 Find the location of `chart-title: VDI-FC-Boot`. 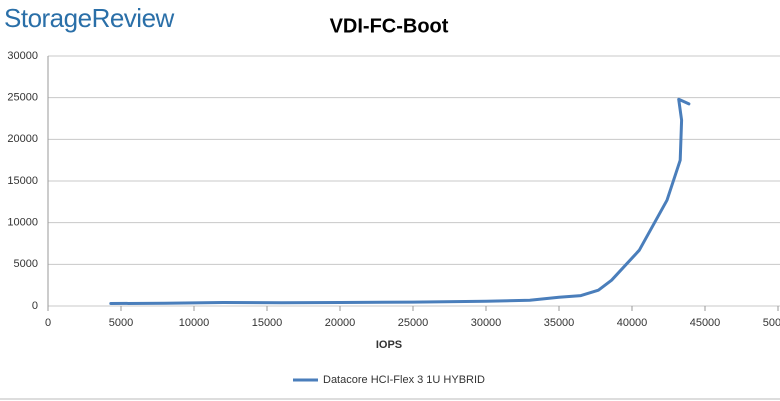

chart-title: VDI-FC-Boot is located at coordinates (389, 26).